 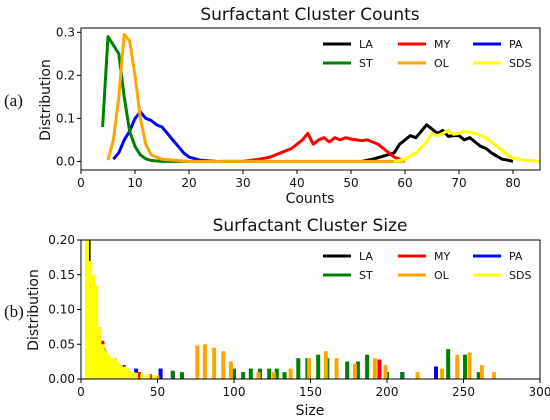 I want to click on x-tick-label: 20, so click(x=188, y=183).